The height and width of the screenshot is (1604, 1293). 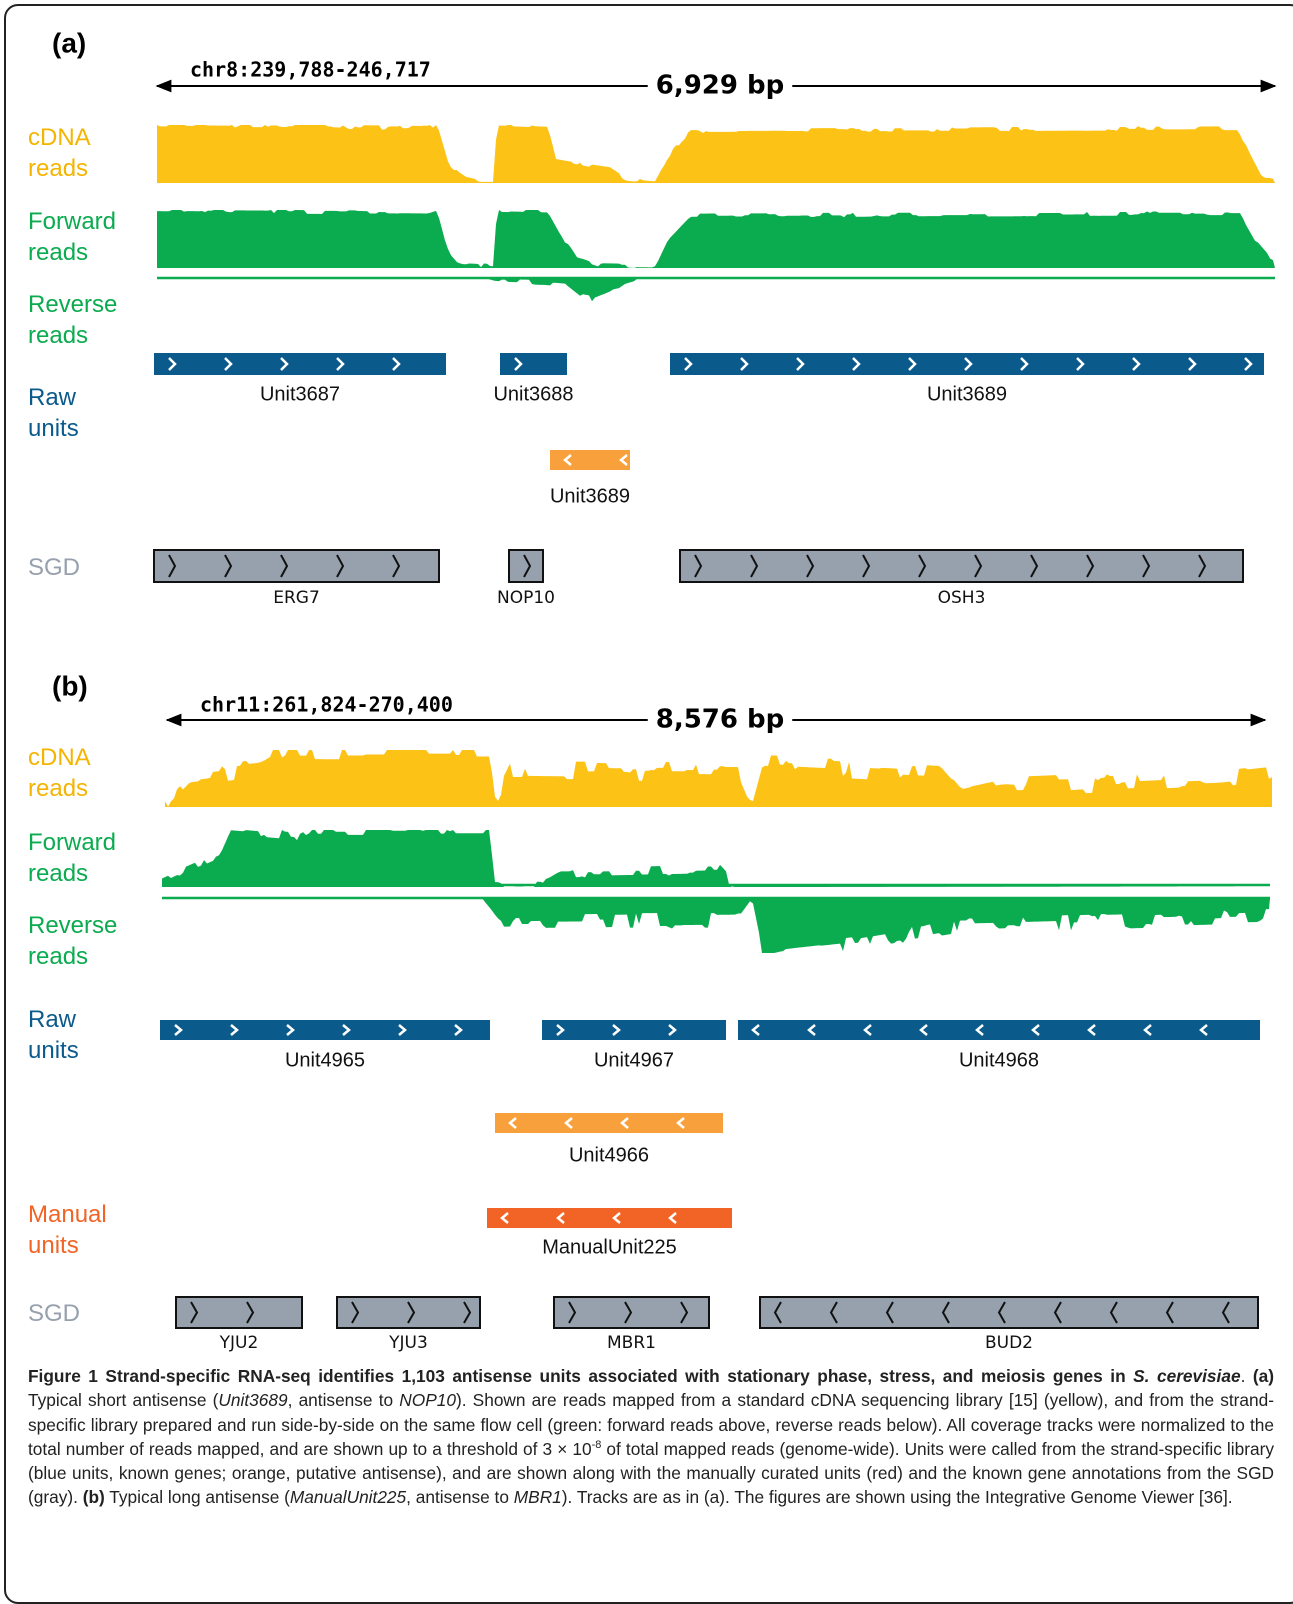 What do you see at coordinates (253, 1400) in the screenshot?
I see `caption-run: Unit3689` at bounding box center [253, 1400].